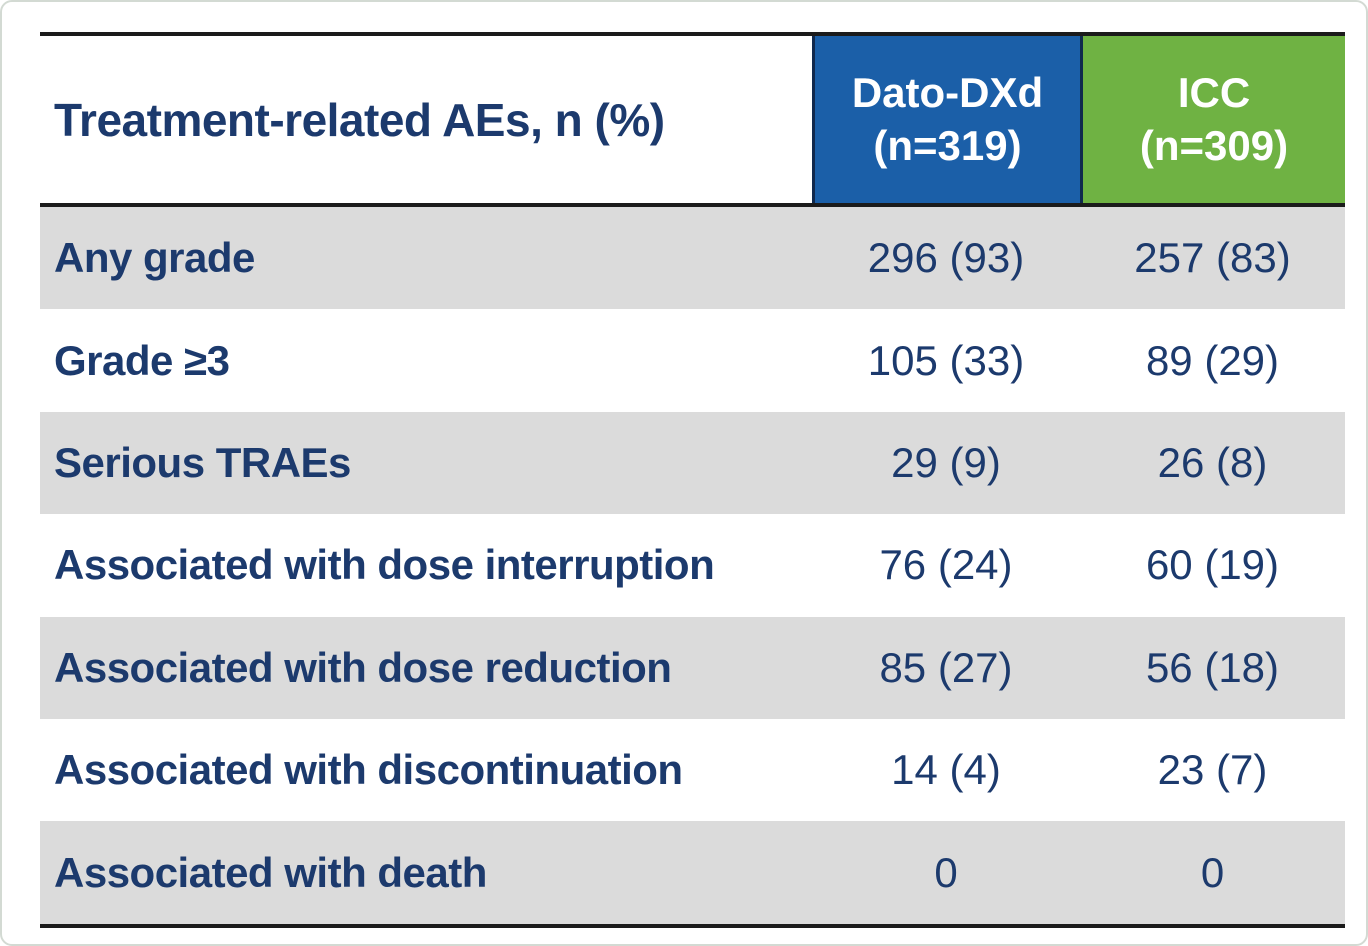  What do you see at coordinates (692, 34) in the screenshot?
I see `table-top-rule` at bounding box center [692, 34].